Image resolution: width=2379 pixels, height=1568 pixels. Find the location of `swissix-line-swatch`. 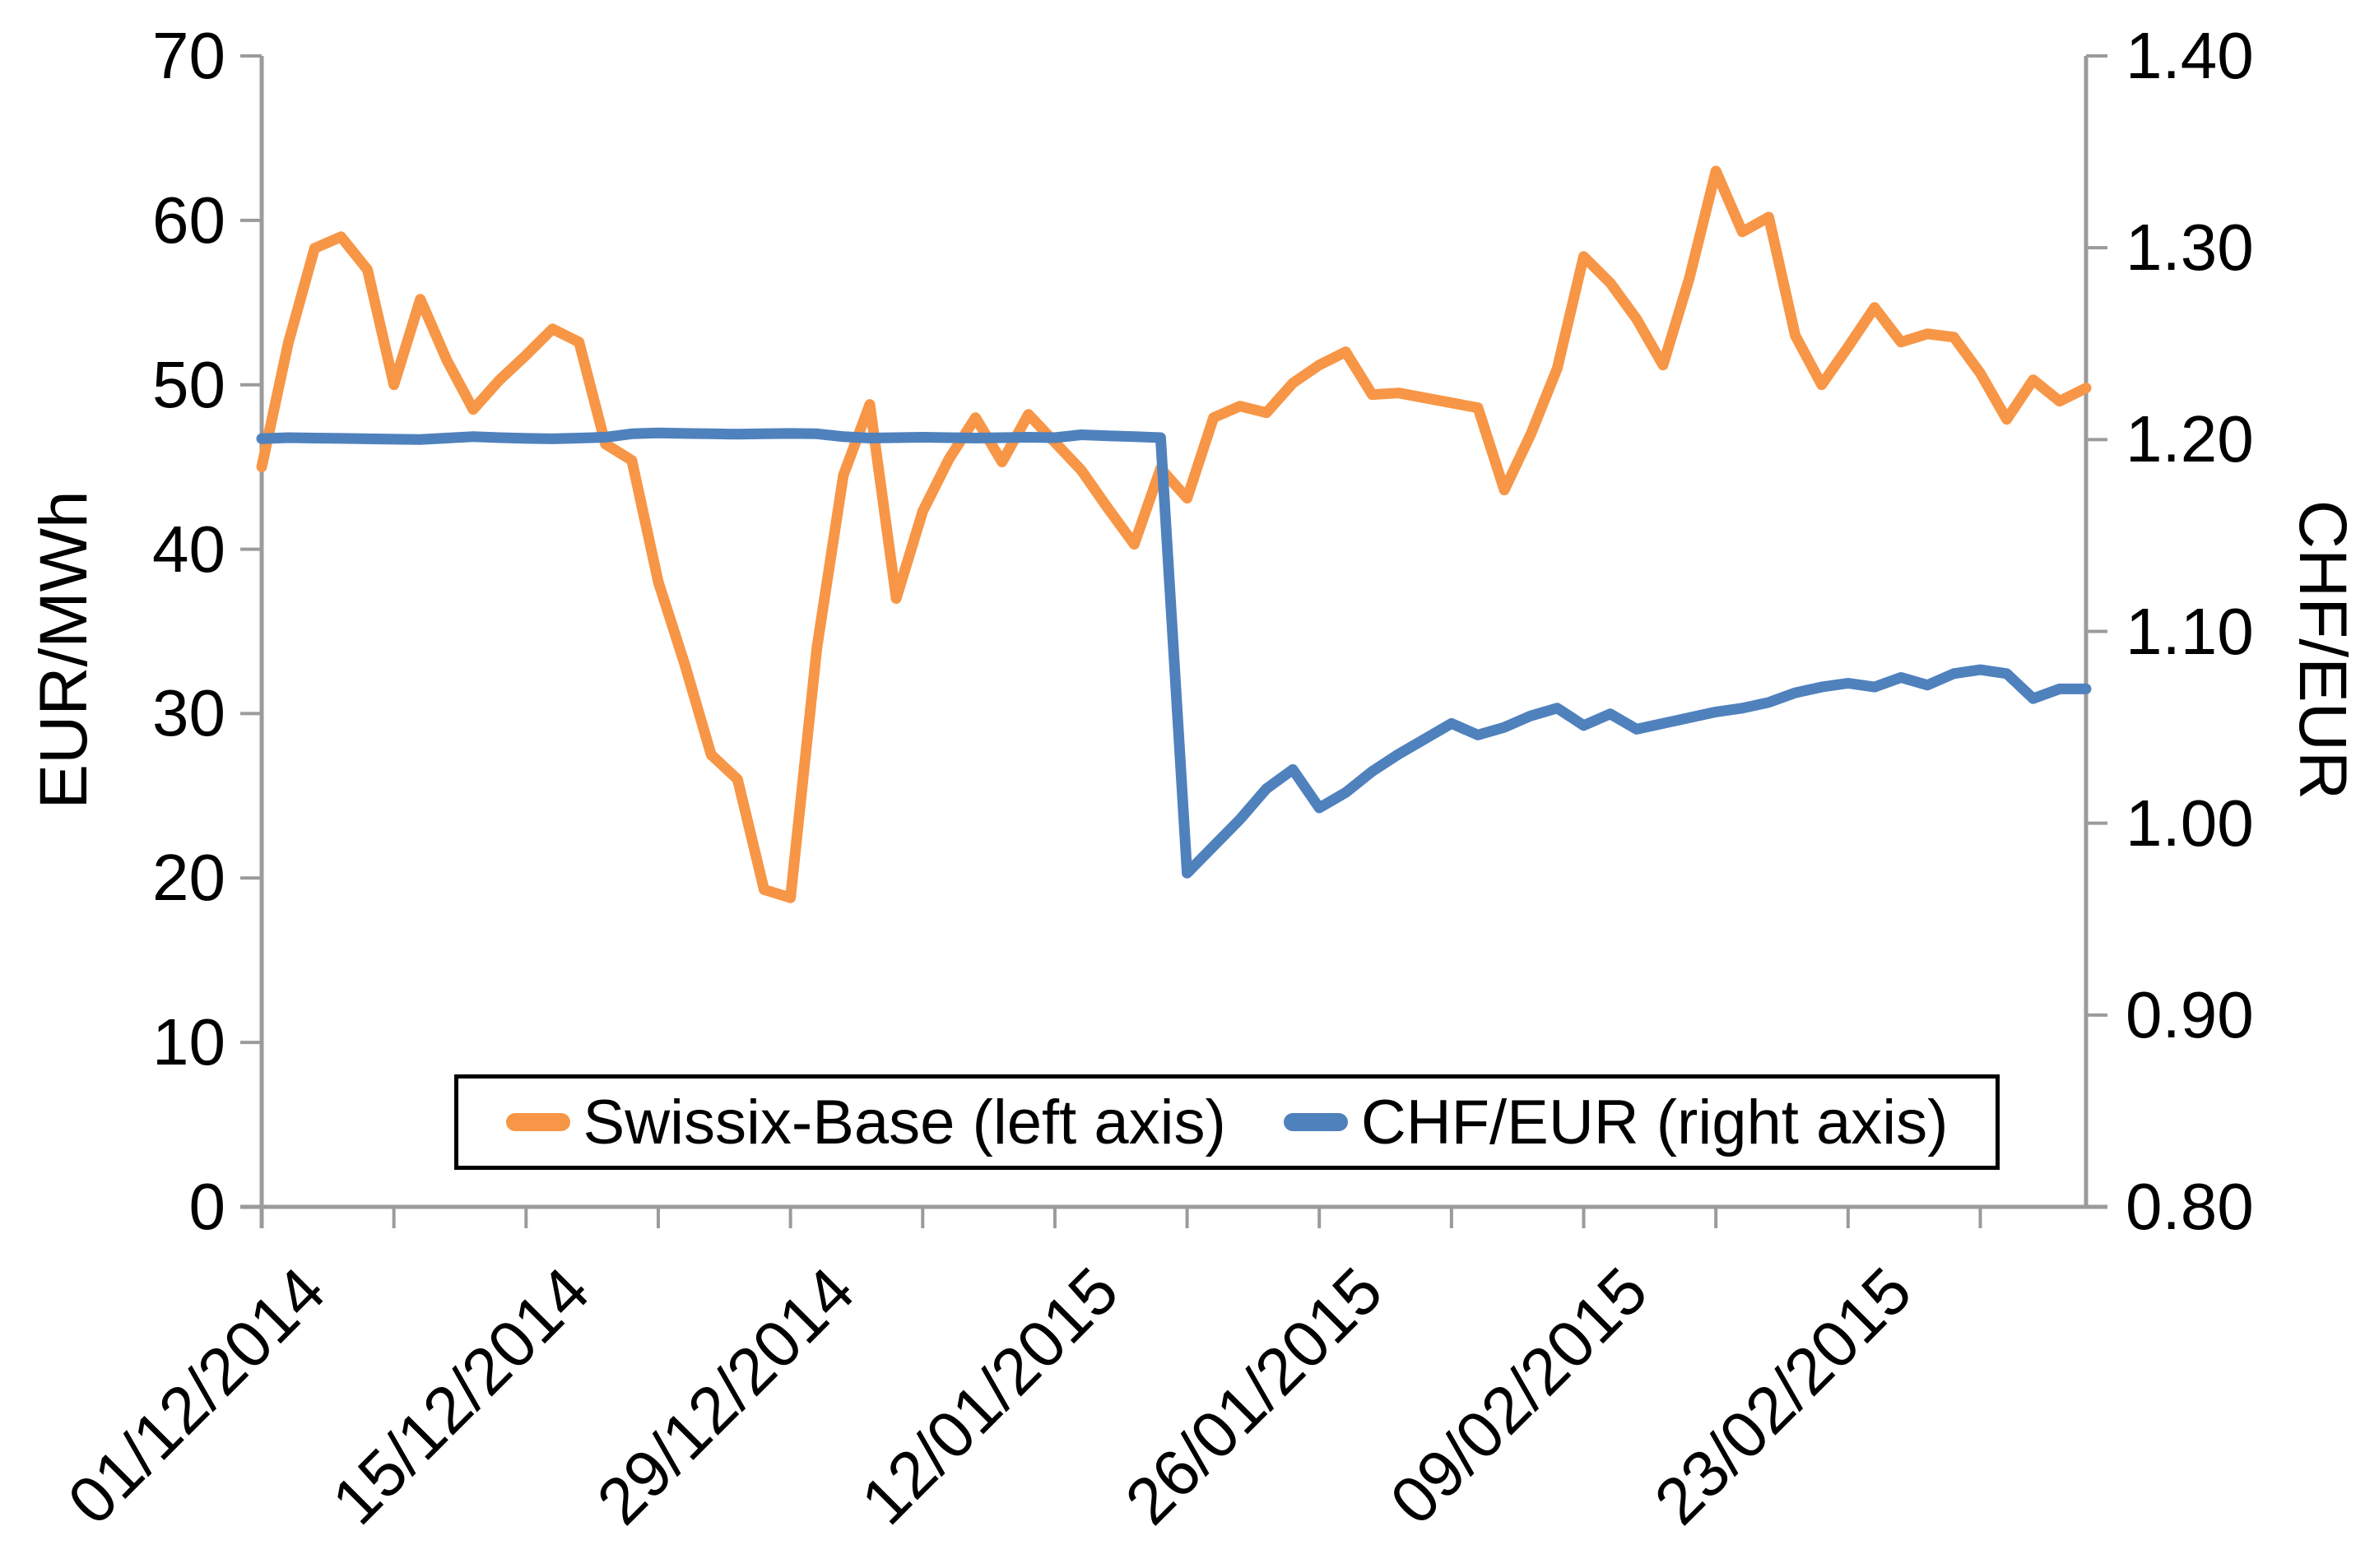

swissix-line-swatch is located at coordinates (537, 1122).